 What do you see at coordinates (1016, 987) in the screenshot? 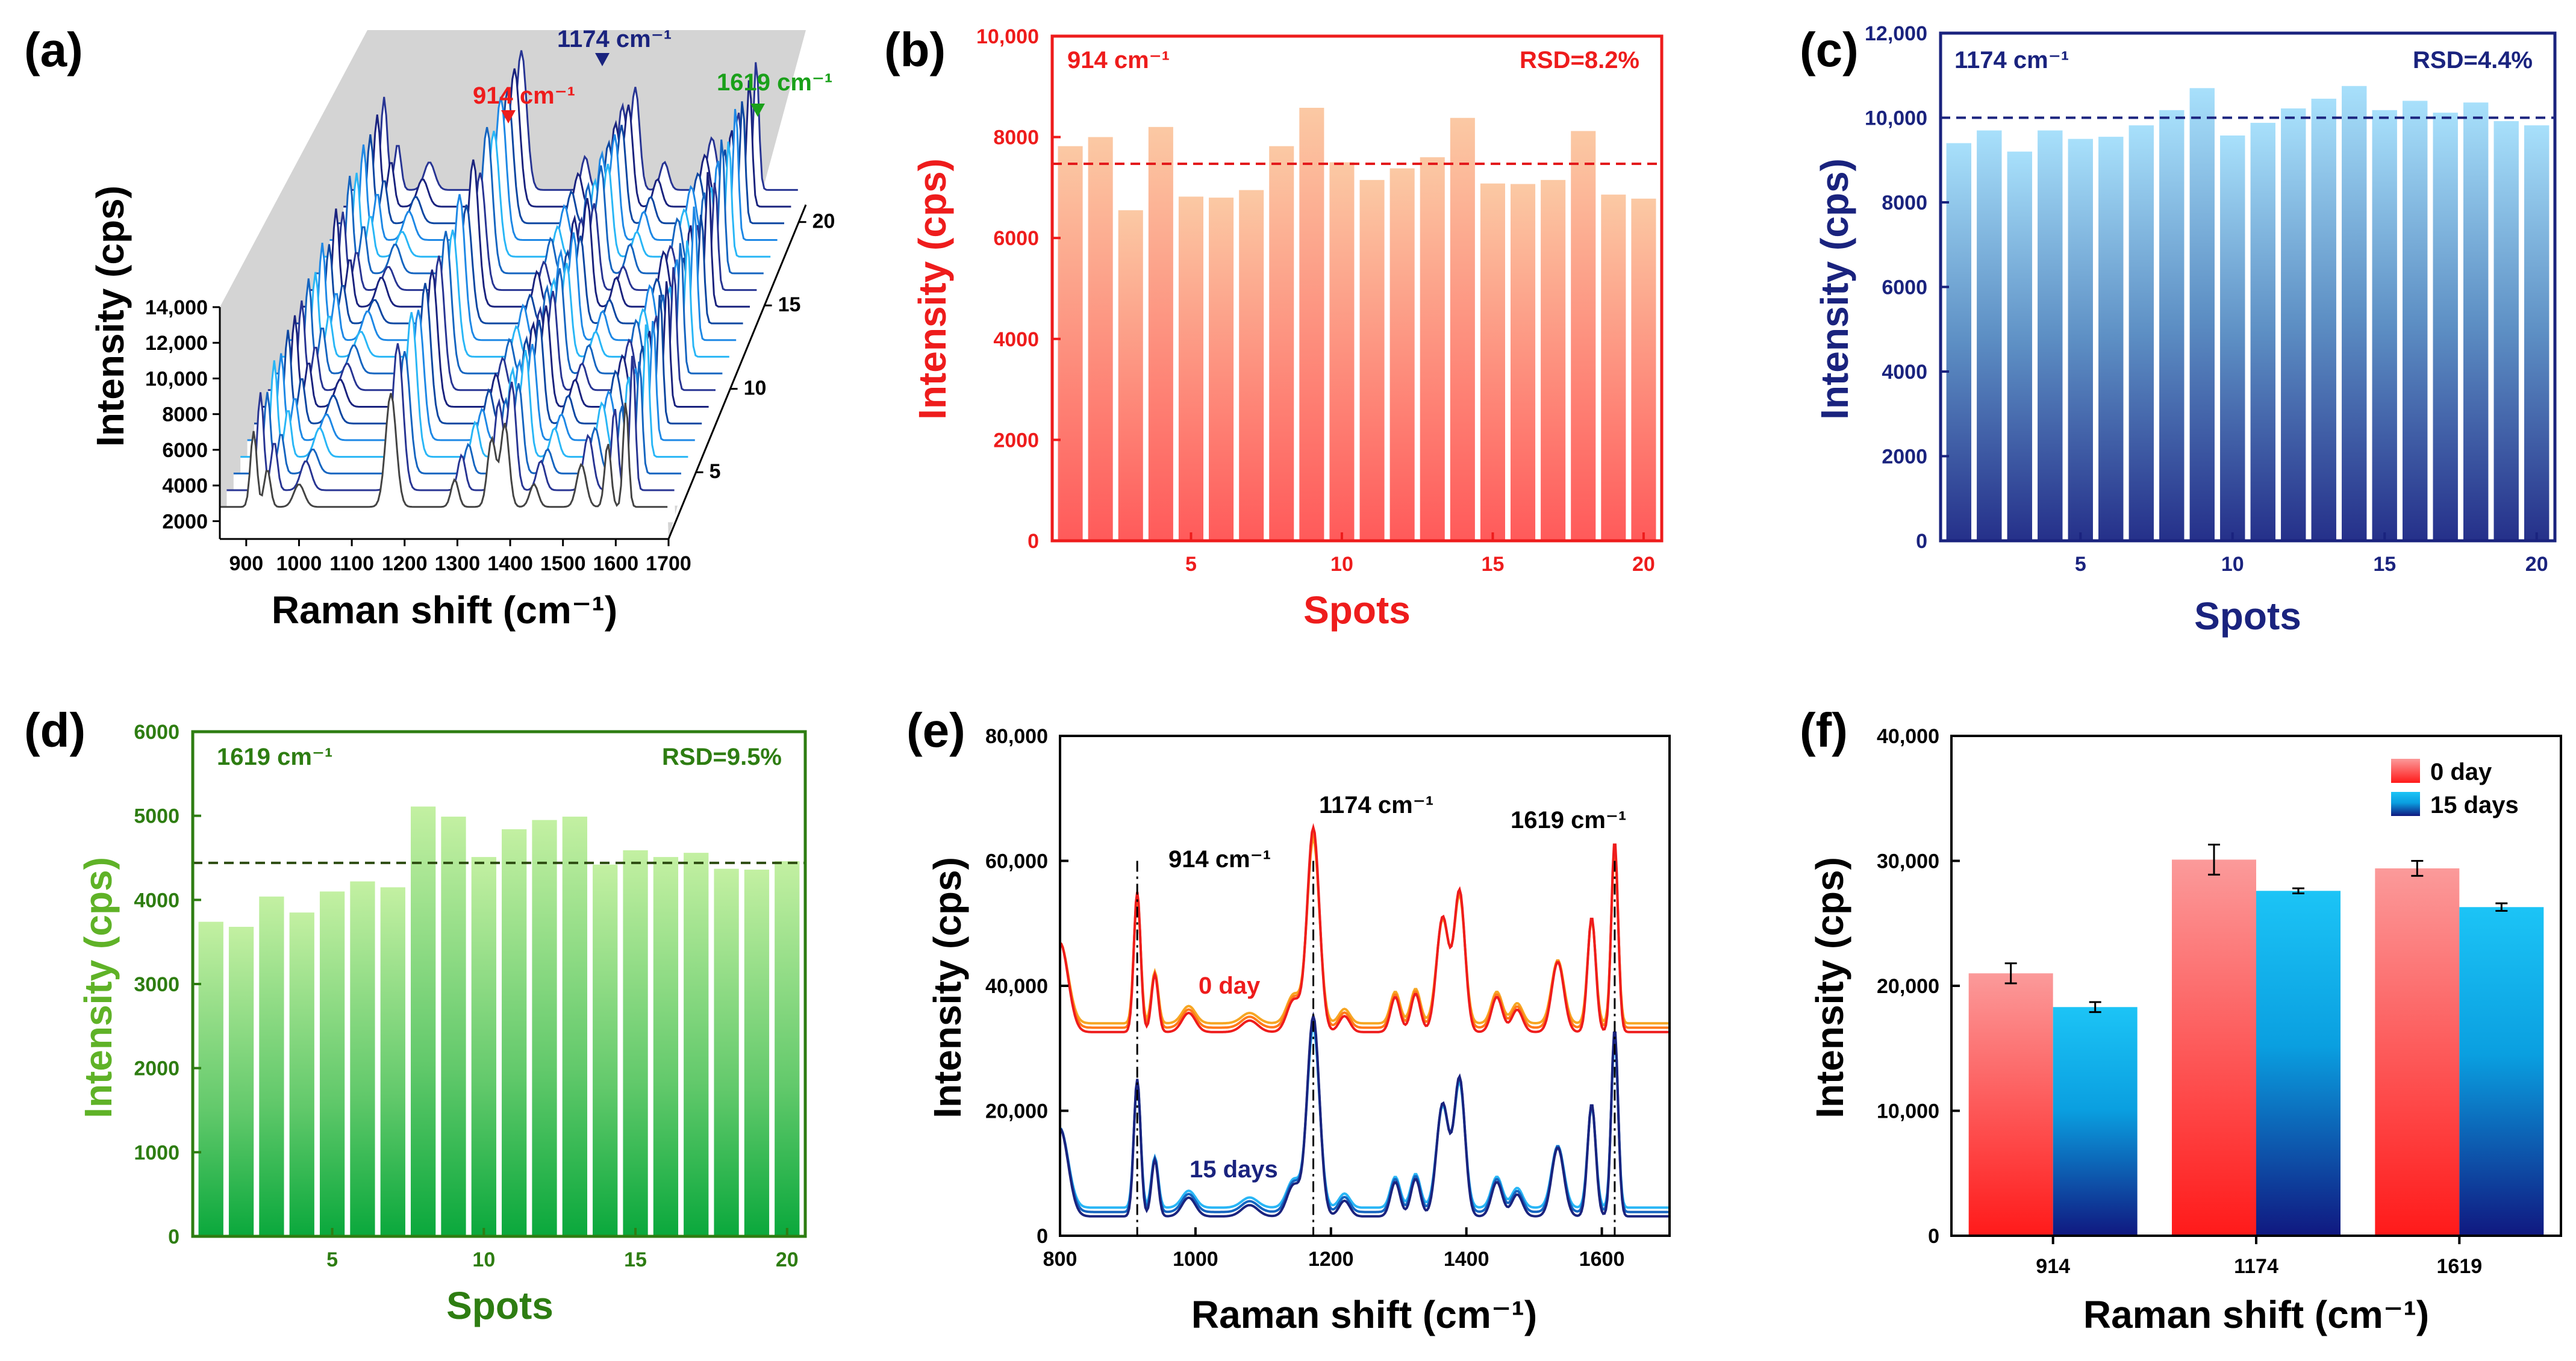
I see `y-tick-label: 40,000` at bounding box center [1016, 987].